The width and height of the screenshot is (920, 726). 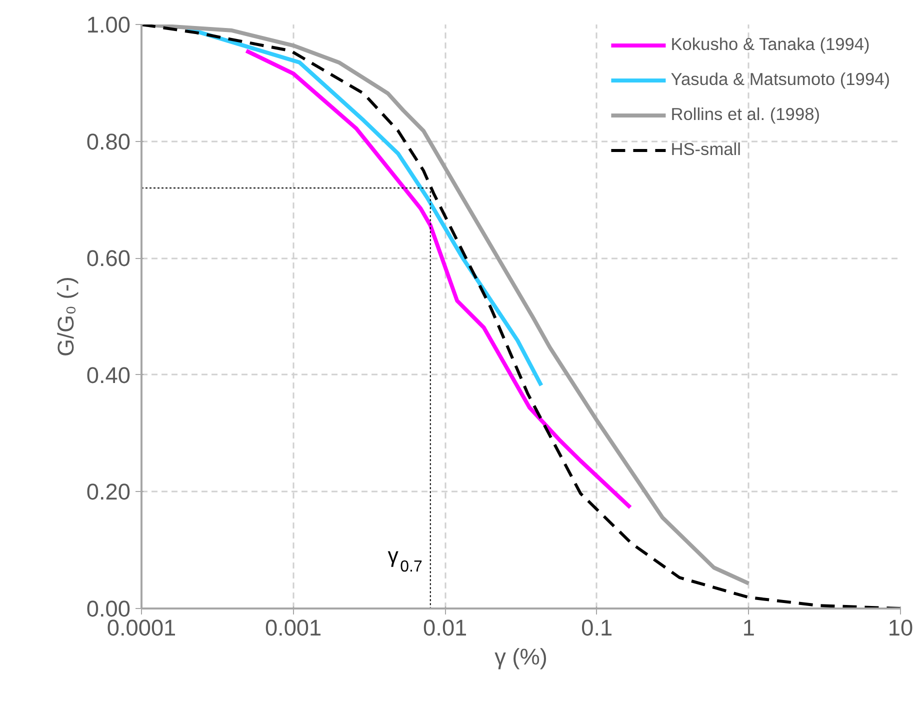 I want to click on x-tick-label: 10, so click(x=901, y=627).